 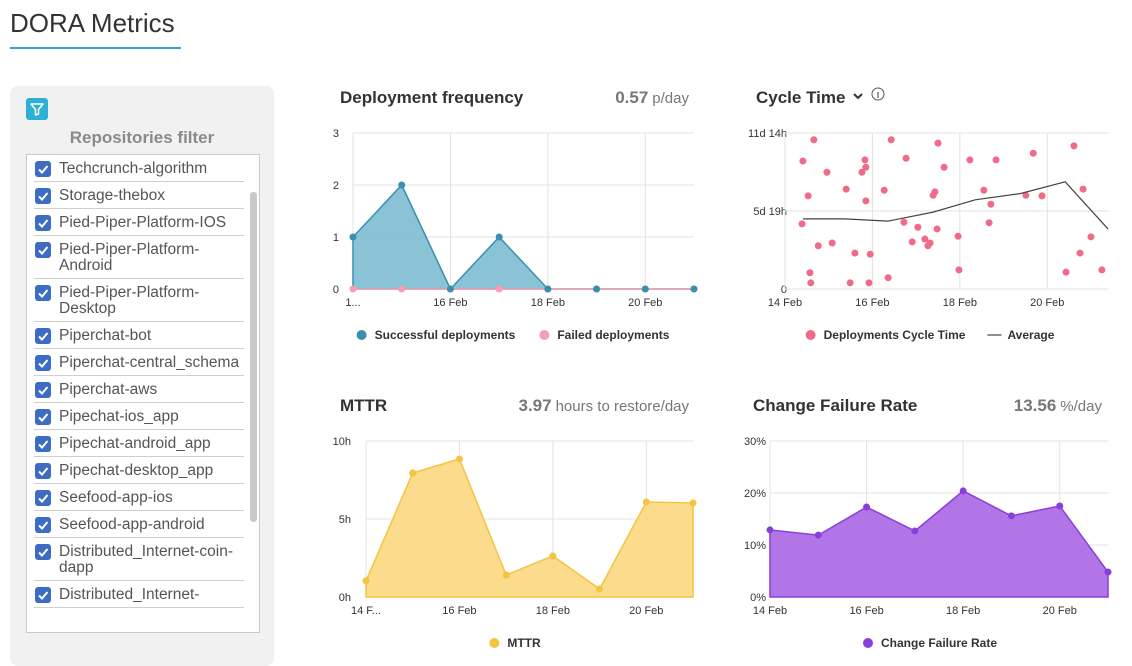 What do you see at coordinates (116, 497) in the screenshot?
I see `repository-name: Seefood-app-ios` at bounding box center [116, 497].